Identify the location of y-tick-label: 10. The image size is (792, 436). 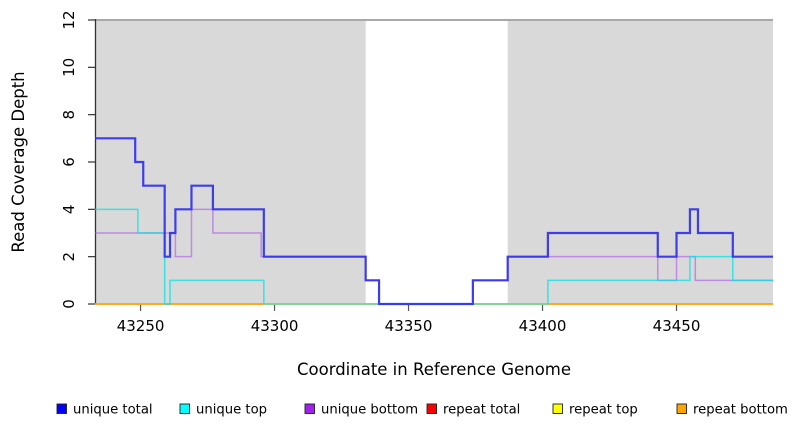
(69, 67).